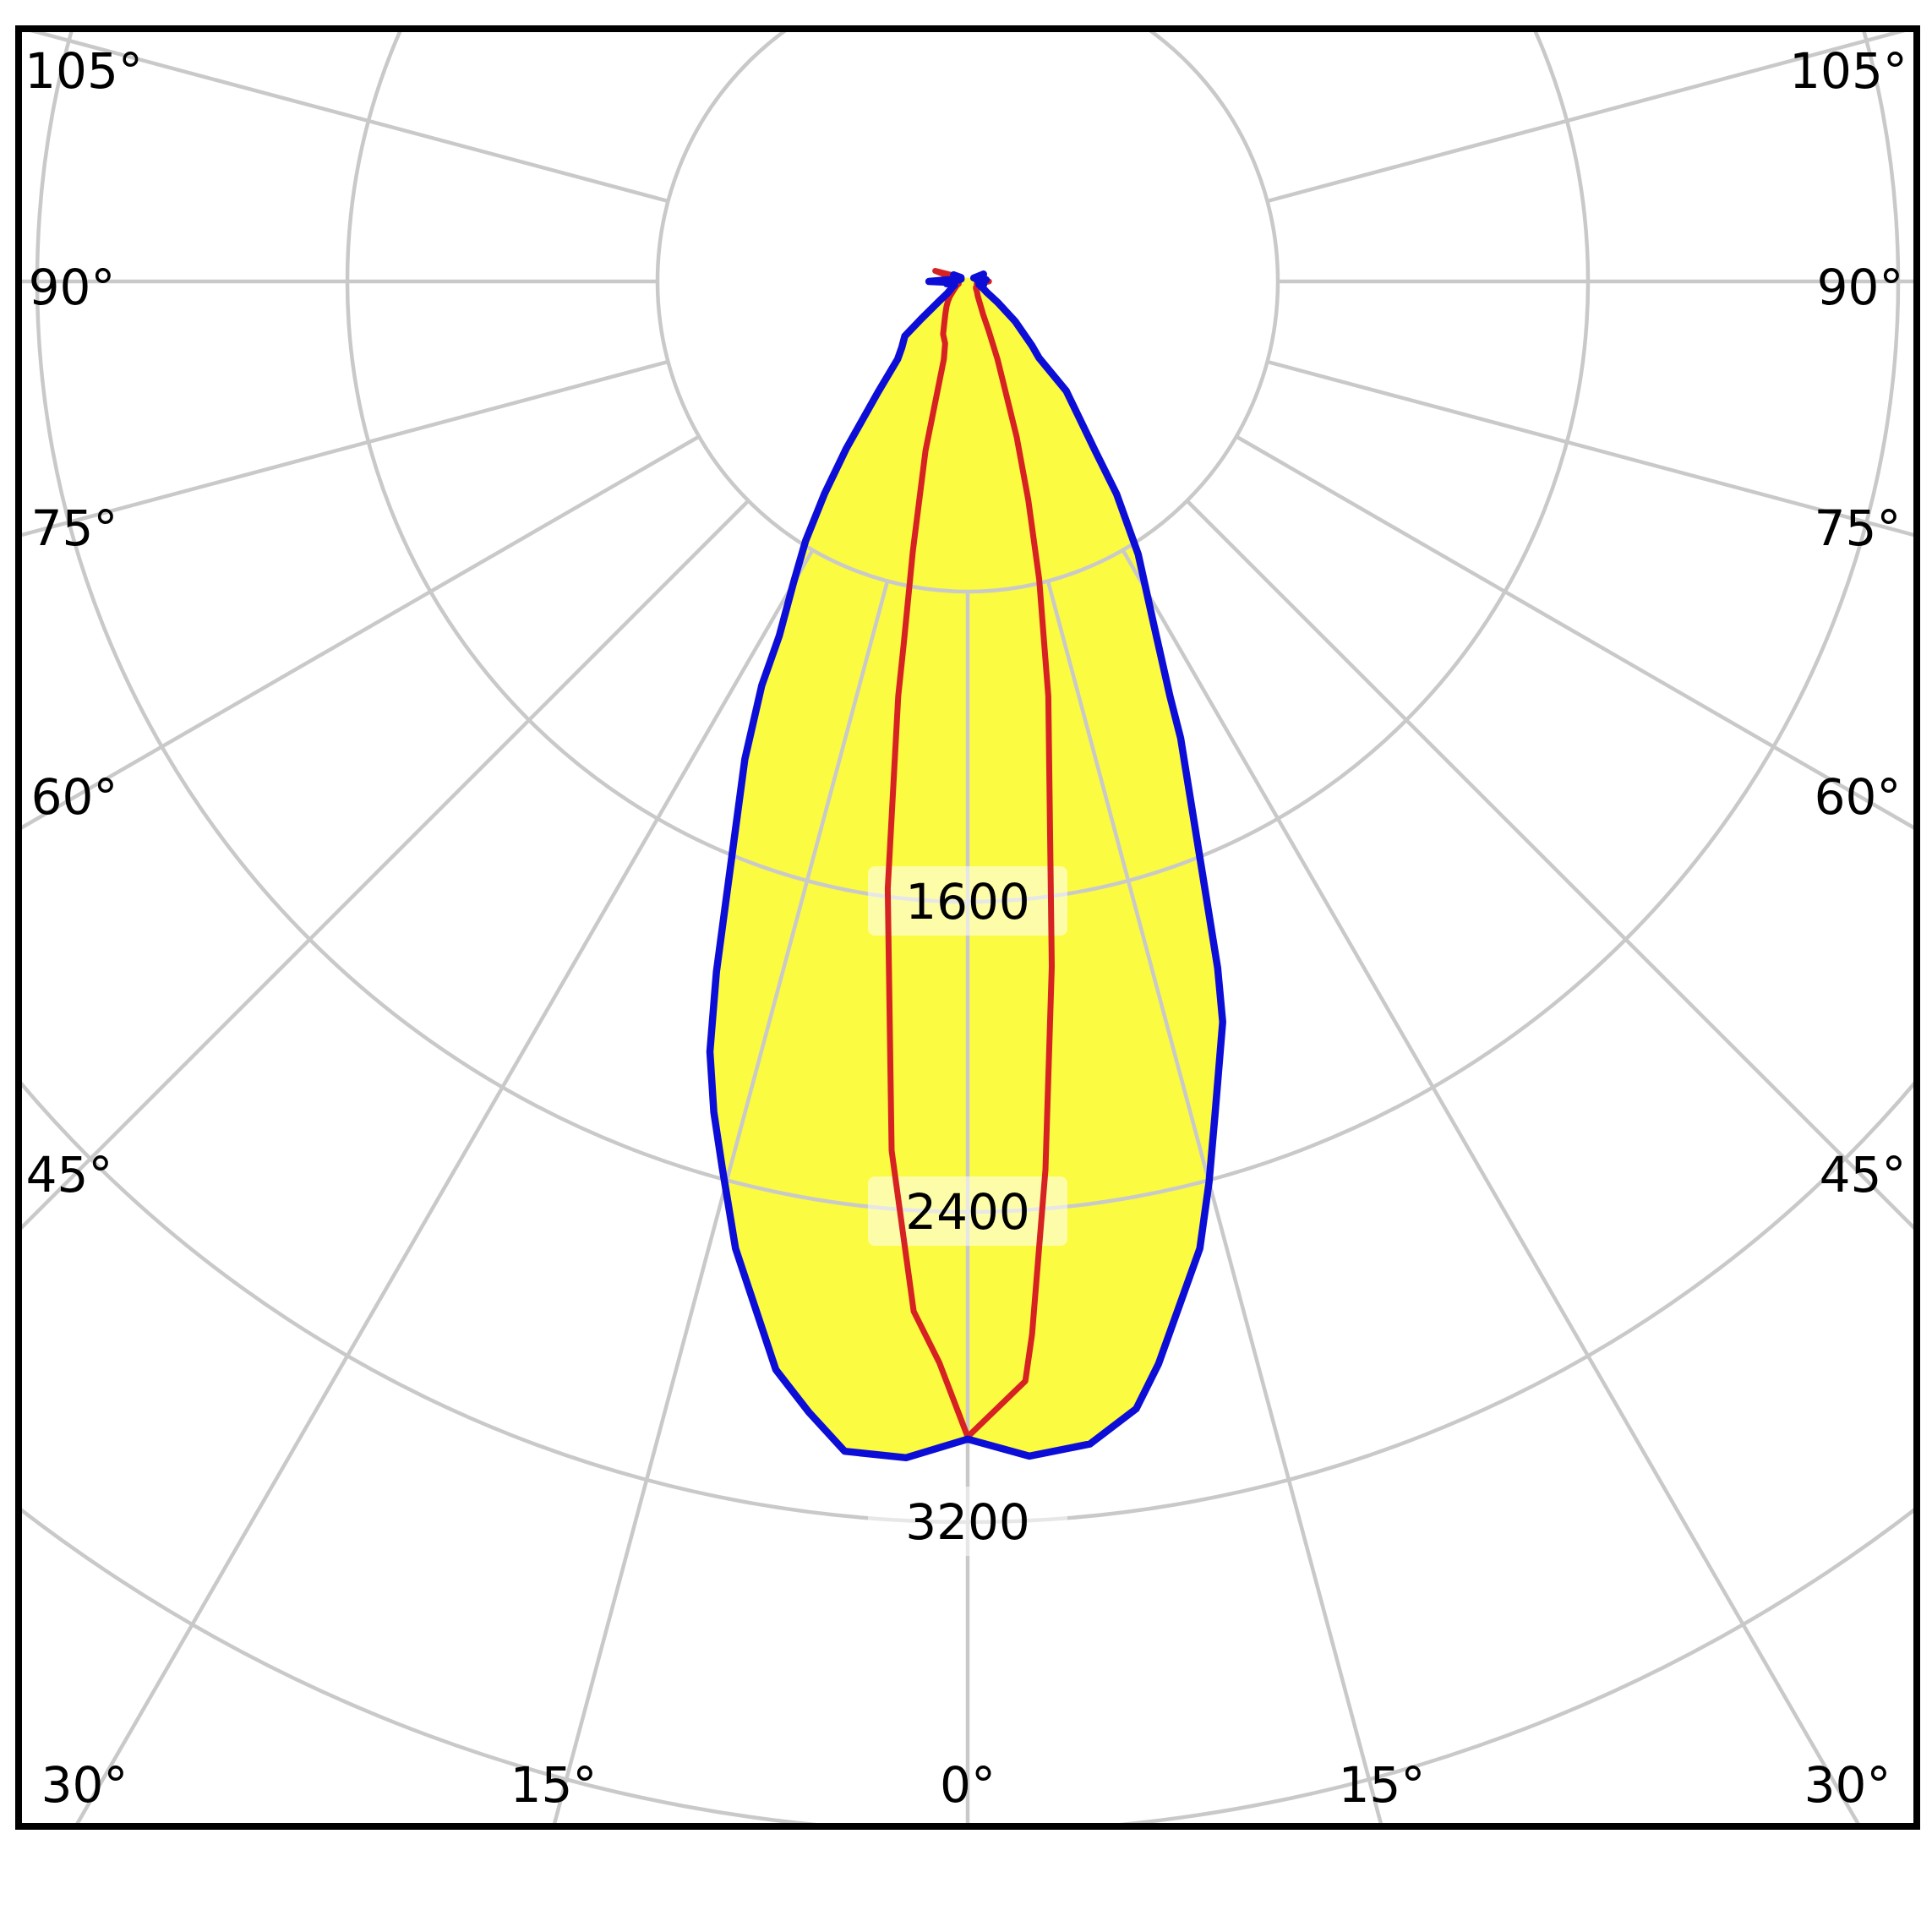  What do you see at coordinates (968, 1785) in the screenshot?
I see `angle-label-0deg: 0°` at bounding box center [968, 1785].